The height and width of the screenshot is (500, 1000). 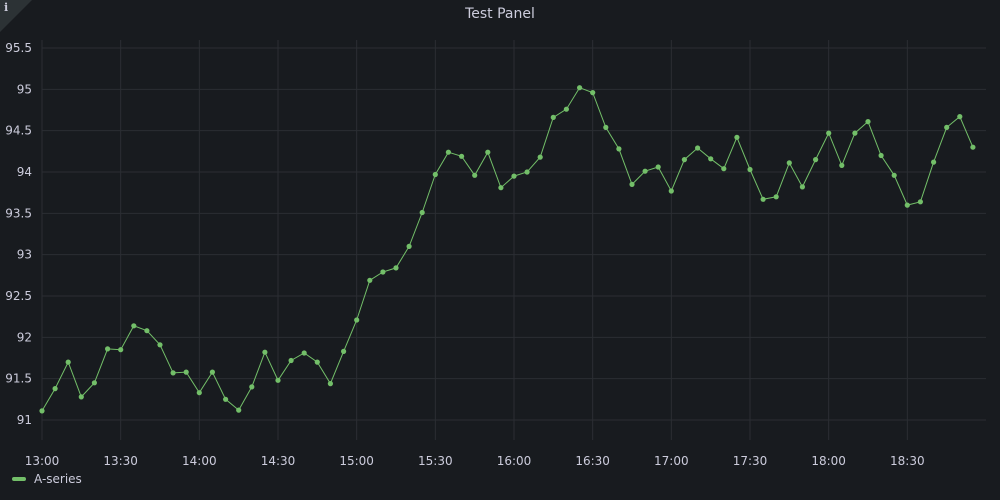 I want to click on y-tick-label: 95.5, so click(x=18, y=48).